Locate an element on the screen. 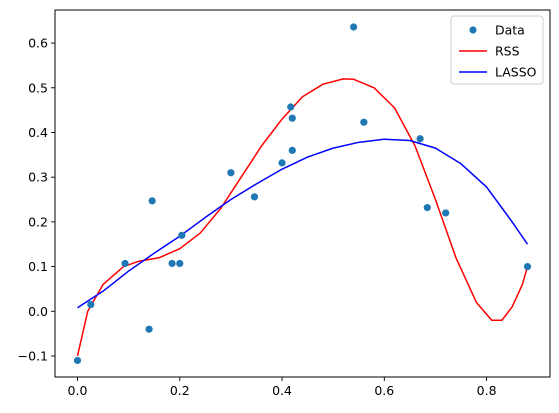 This screenshot has height=413, width=559. y-tick-label: 0.2 is located at coordinates (38, 221).